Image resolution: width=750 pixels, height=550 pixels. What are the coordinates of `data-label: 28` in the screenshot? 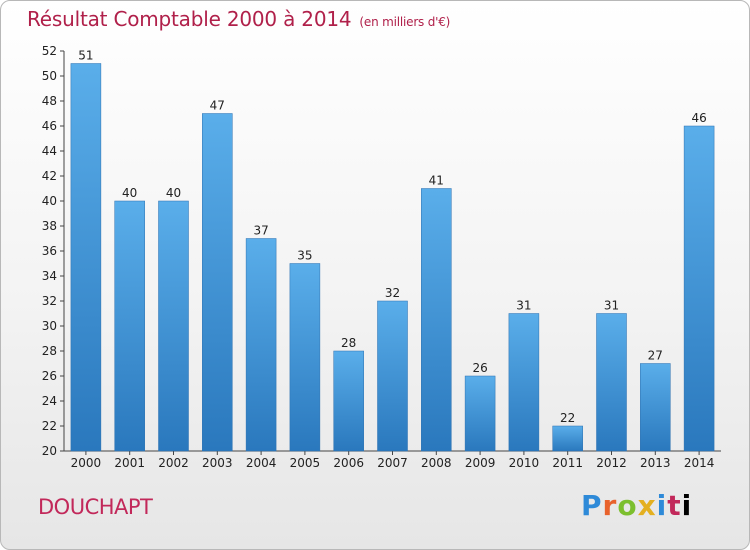 It's located at (348, 343).